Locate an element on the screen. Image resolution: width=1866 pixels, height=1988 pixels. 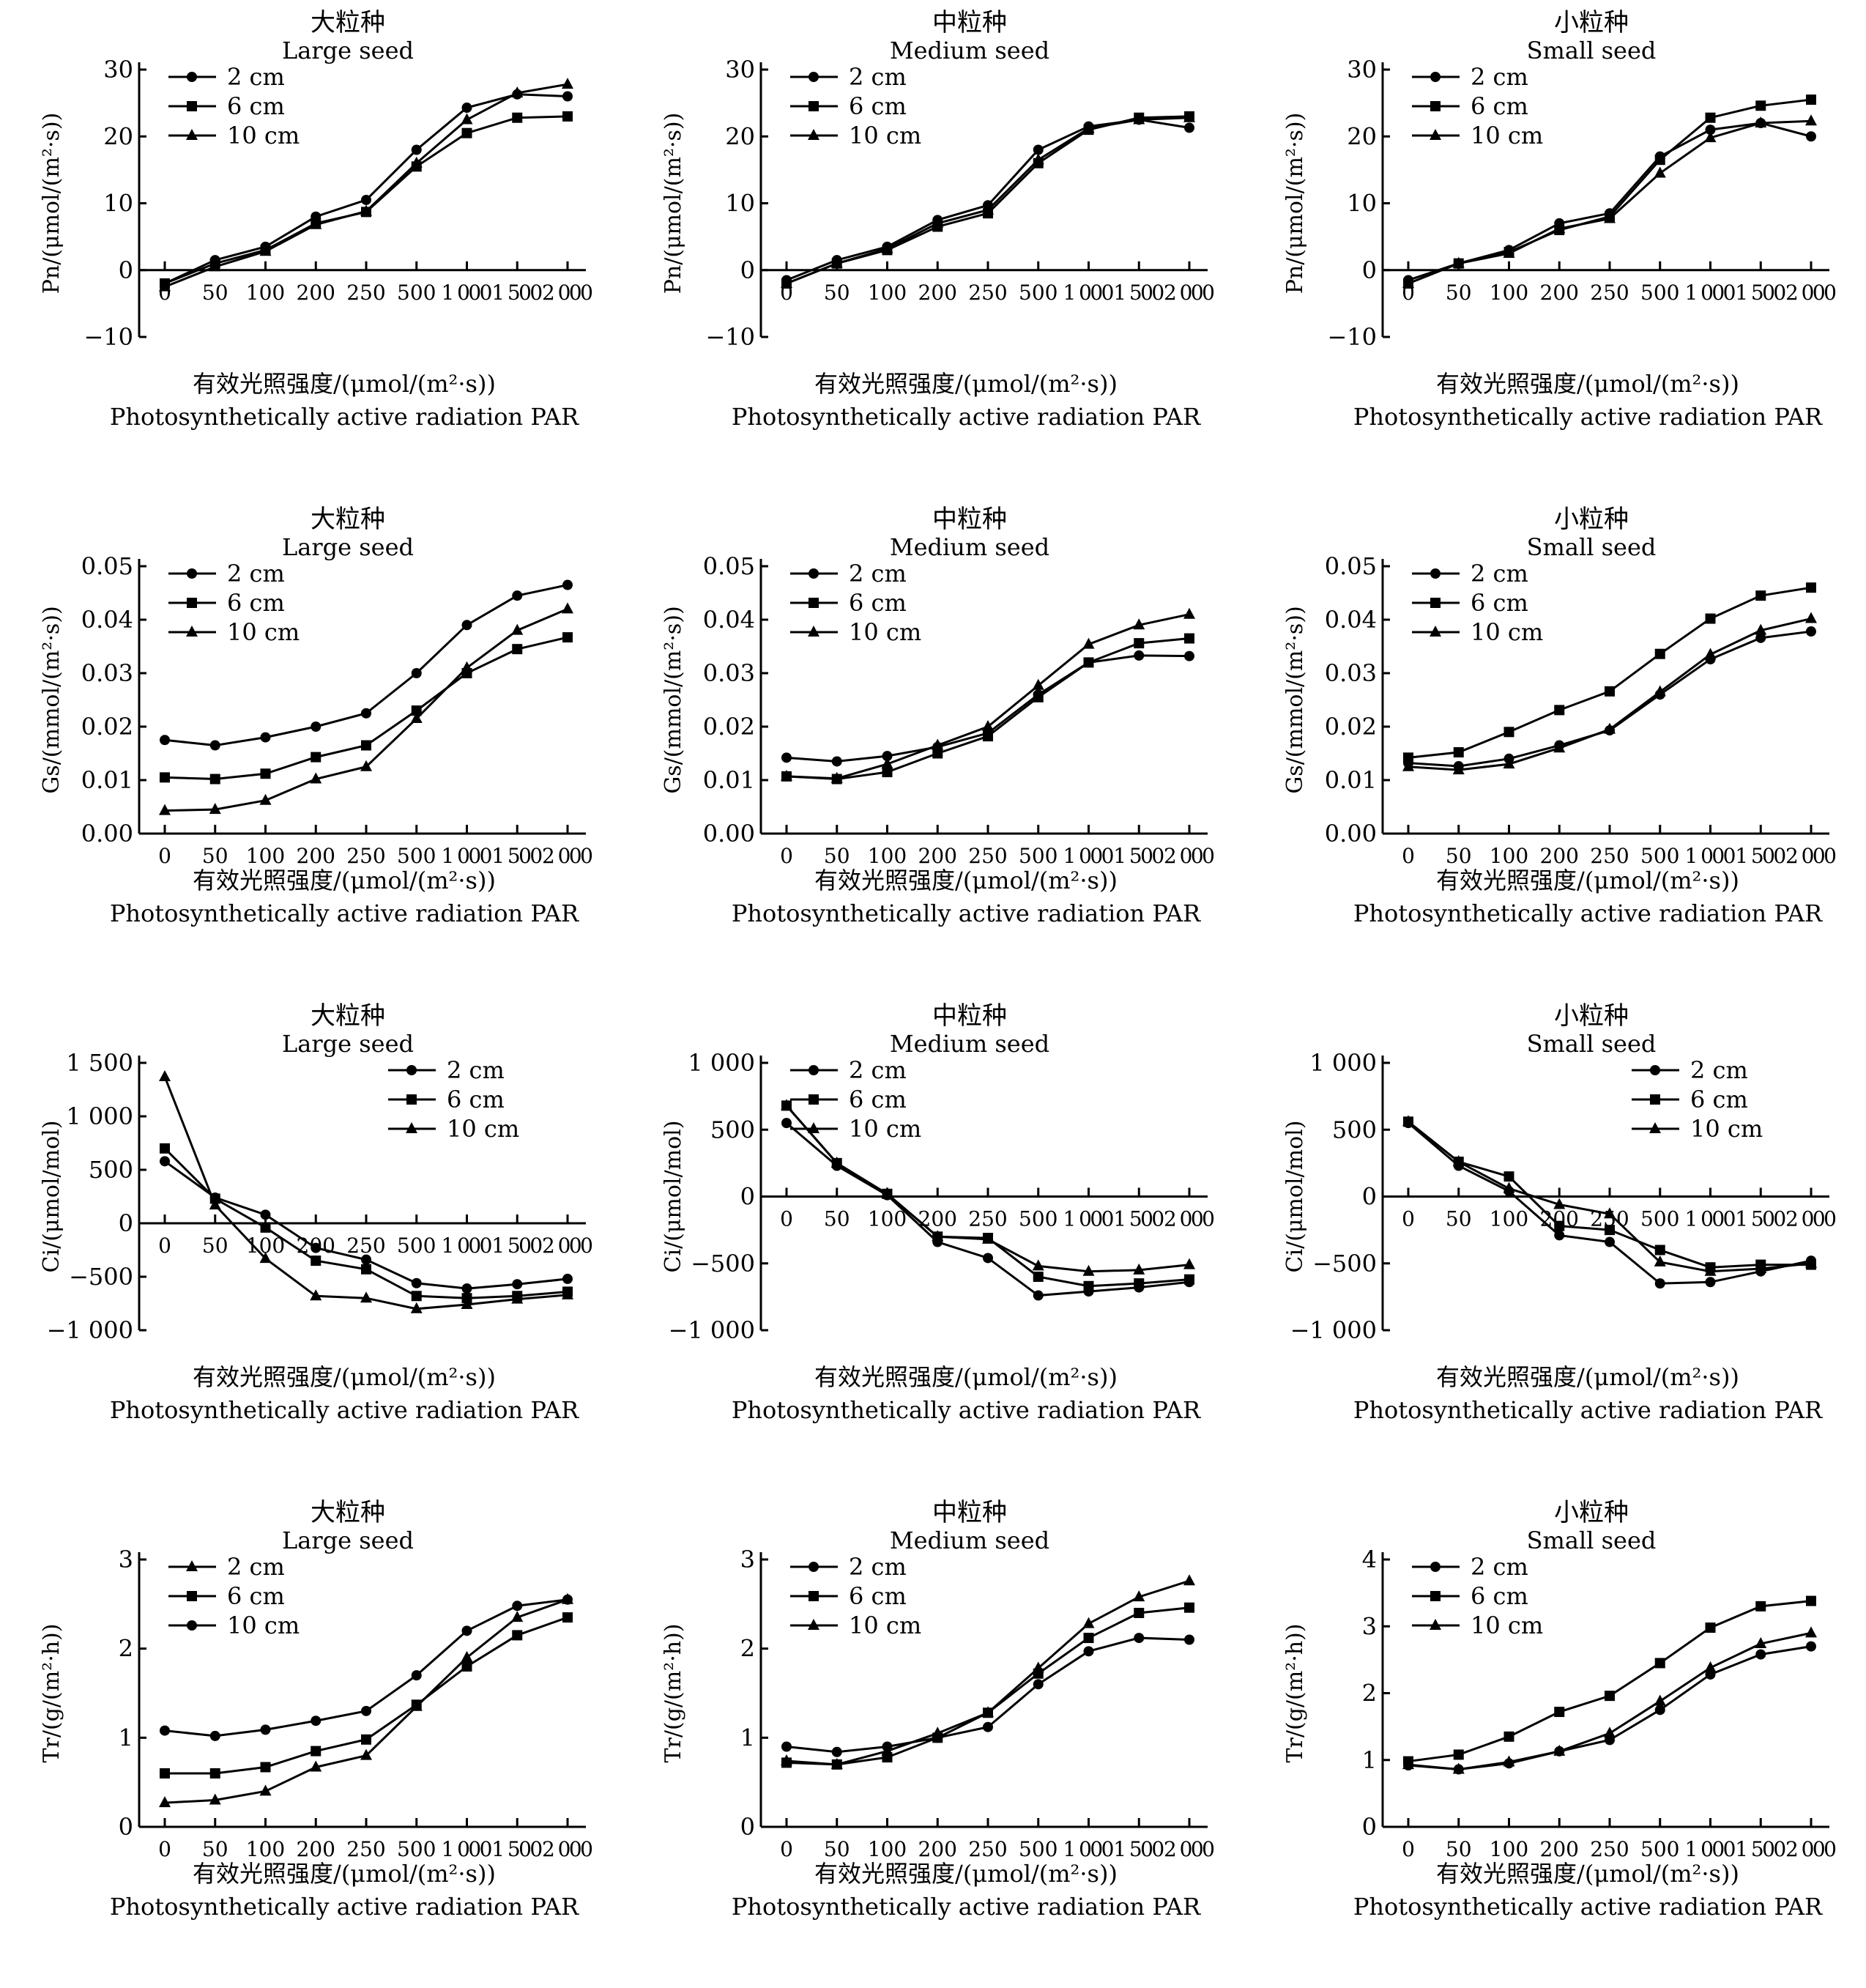
y-tick-label: 500 is located at coordinates (111, 1170).